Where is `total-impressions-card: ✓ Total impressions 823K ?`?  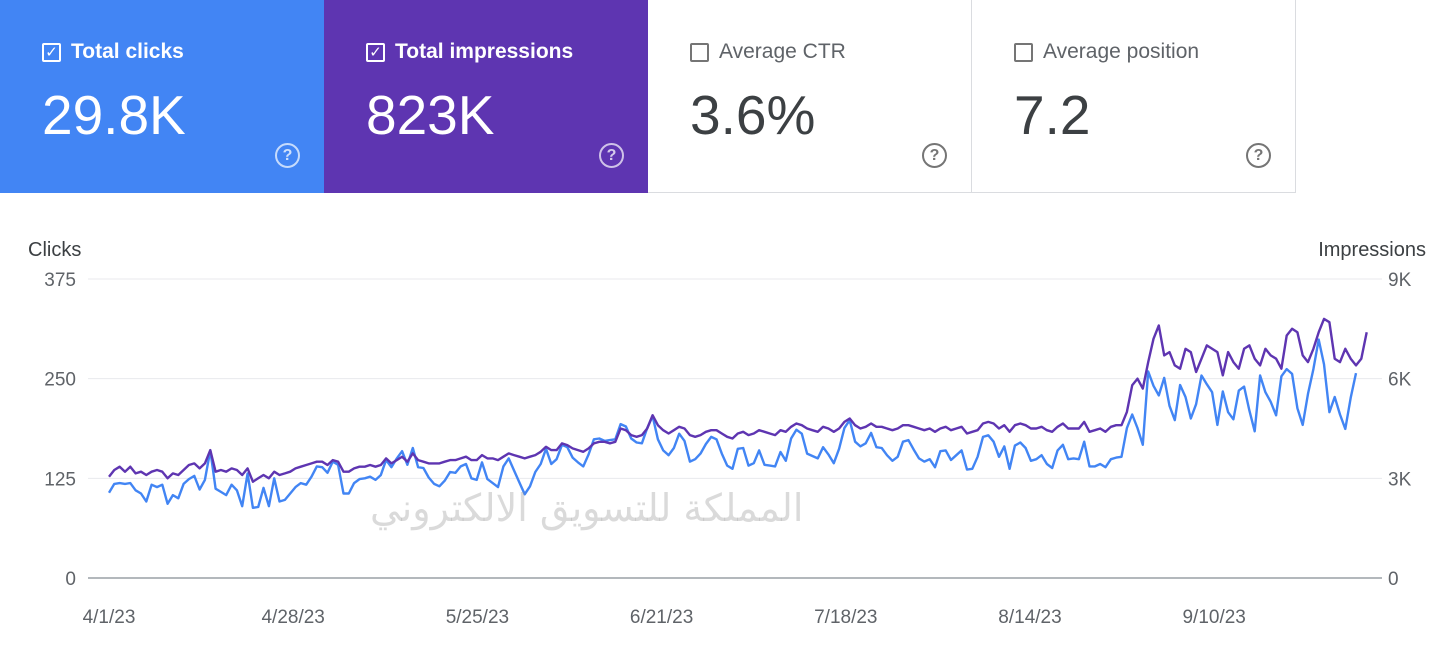
total-impressions-card: ✓ Total impressions 823K ? is located at coordinates (486, 96).